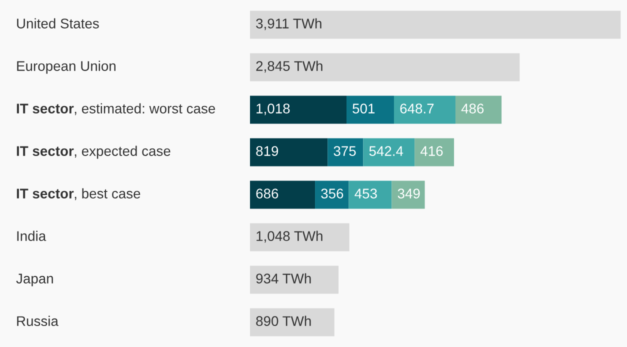 The width and height of the screenshot is (627, 347). I want to click on y-tick-label: Japan, so click(34, 280).